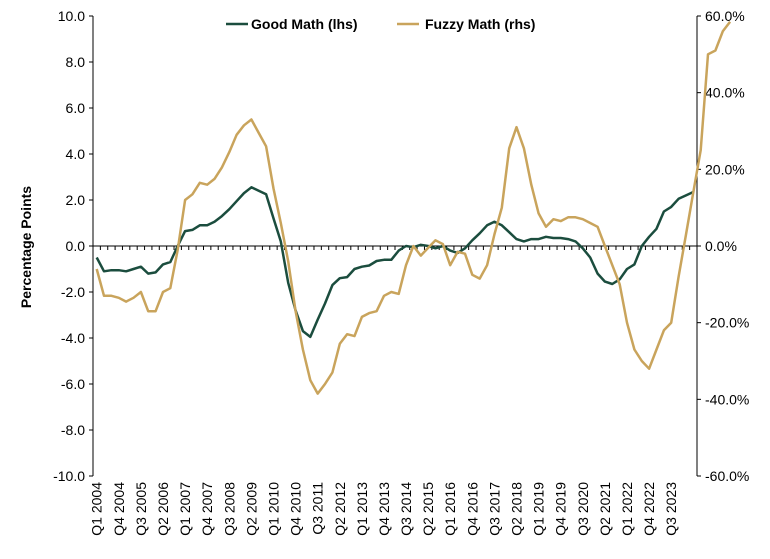  I want to click on right-tick-label: 40.0%, so click(725, 93).